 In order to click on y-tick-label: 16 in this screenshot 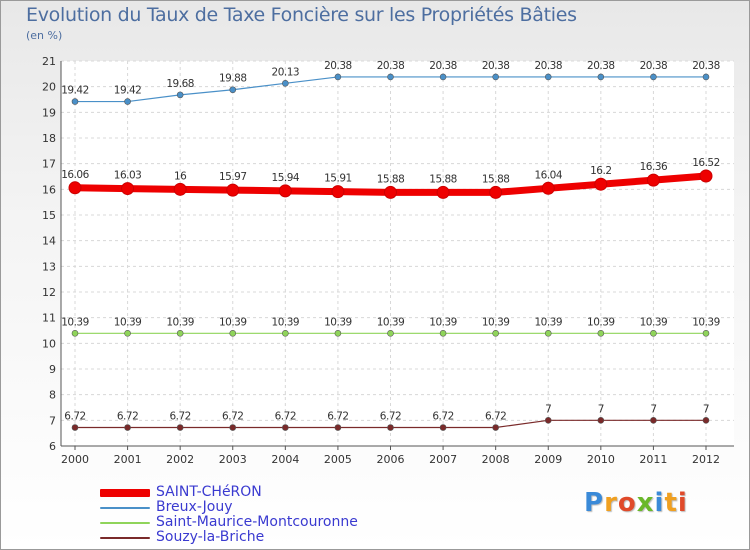, I will do `click(49, 189)`.